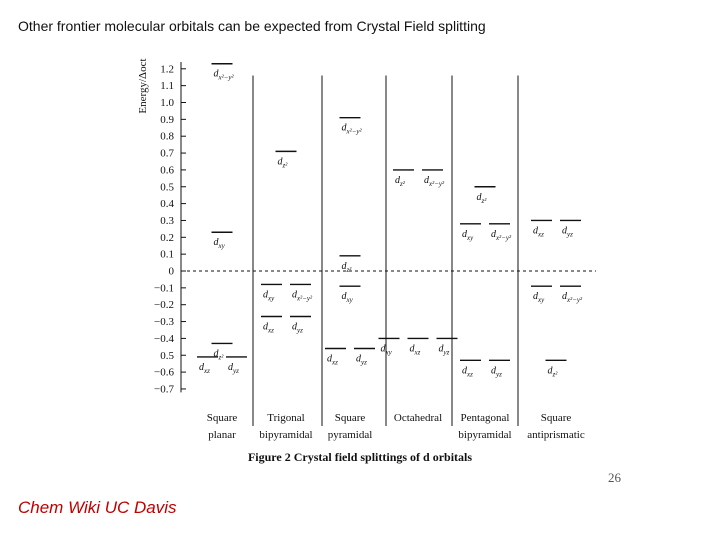  Describe the element at coordinates (164, 373) in the screenshot. I see `y-tick-label: −0.6` at that location.